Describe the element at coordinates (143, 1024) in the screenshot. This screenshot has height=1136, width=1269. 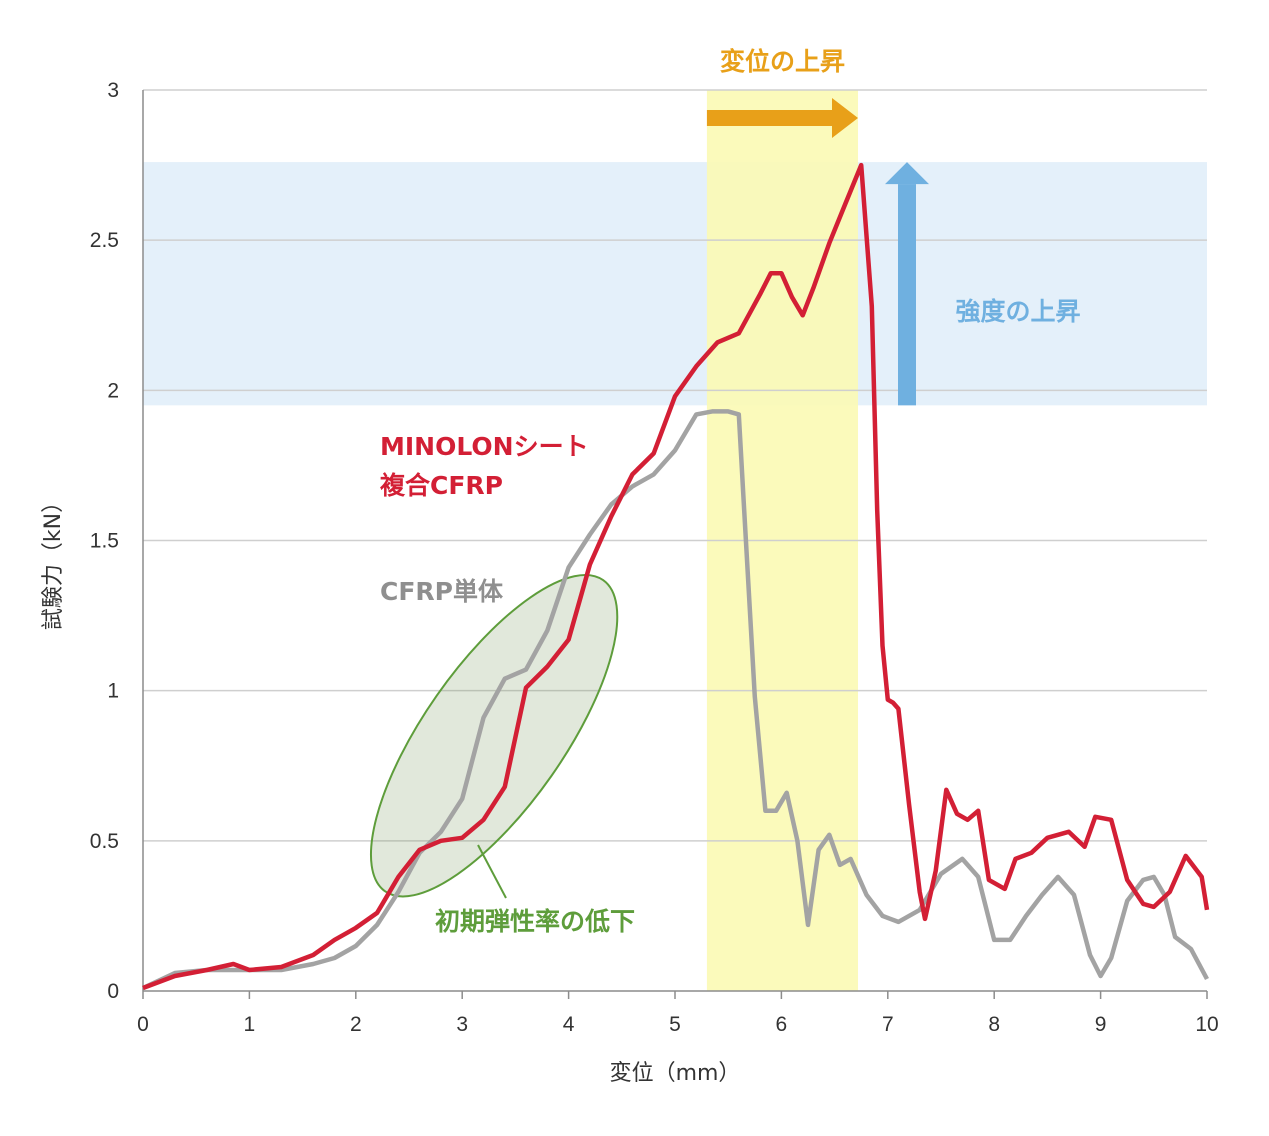
I see `x-tick-label: 0` at that location.